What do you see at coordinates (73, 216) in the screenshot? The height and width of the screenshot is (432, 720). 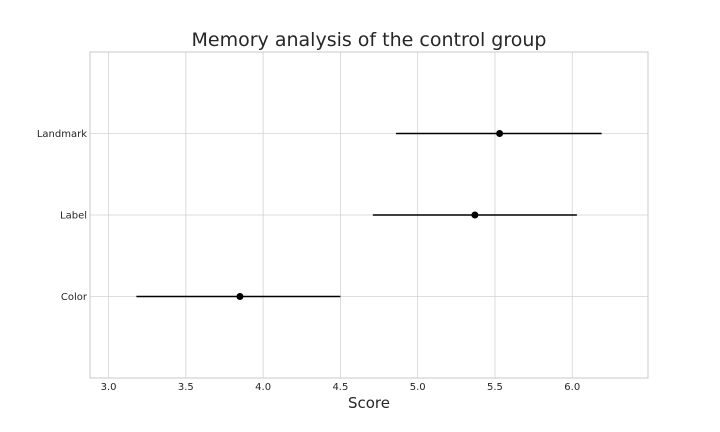 I see `y-tick-label: Label` at bounding box center [73, 216].